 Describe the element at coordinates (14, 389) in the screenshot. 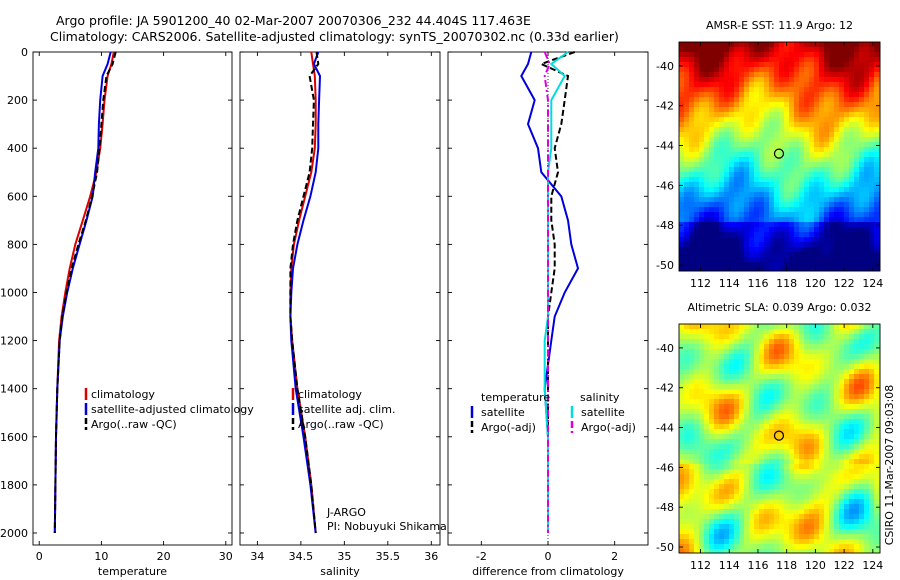

I see `depth-tick-label: 1400` at that location.